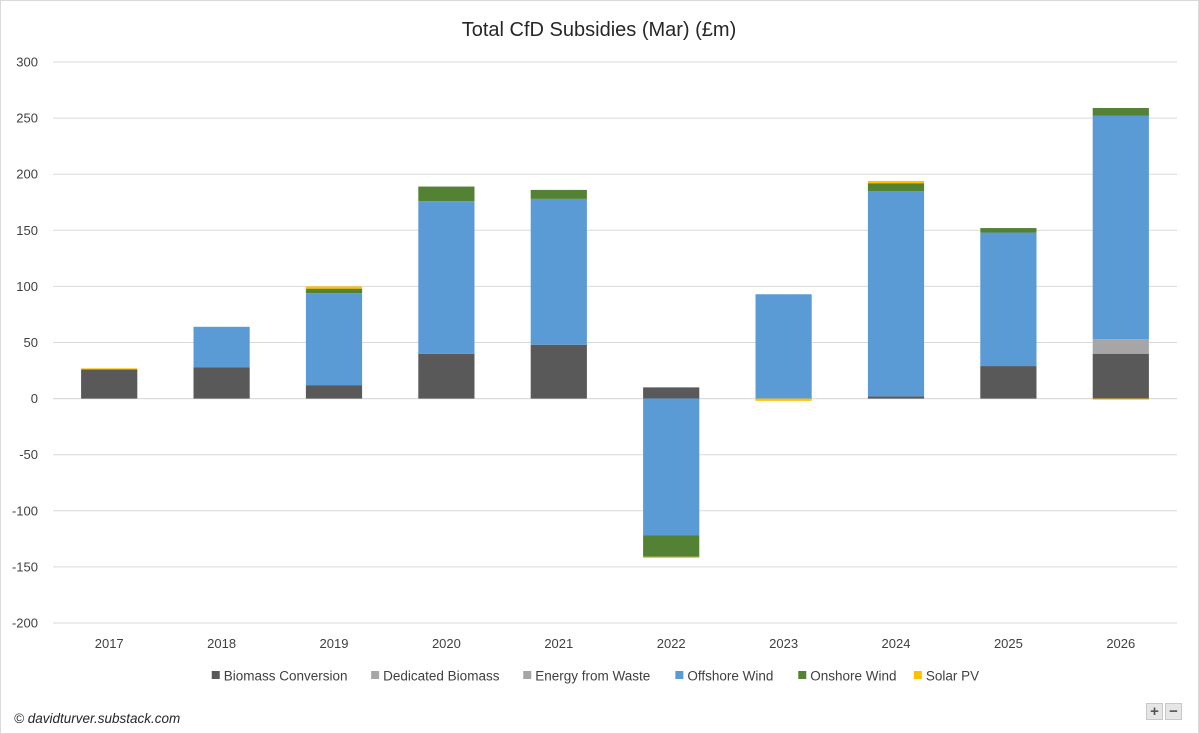 This screenshot has height=734, width=1199. I want to click on bar-onshore-wind-2019, so click(334, 291).